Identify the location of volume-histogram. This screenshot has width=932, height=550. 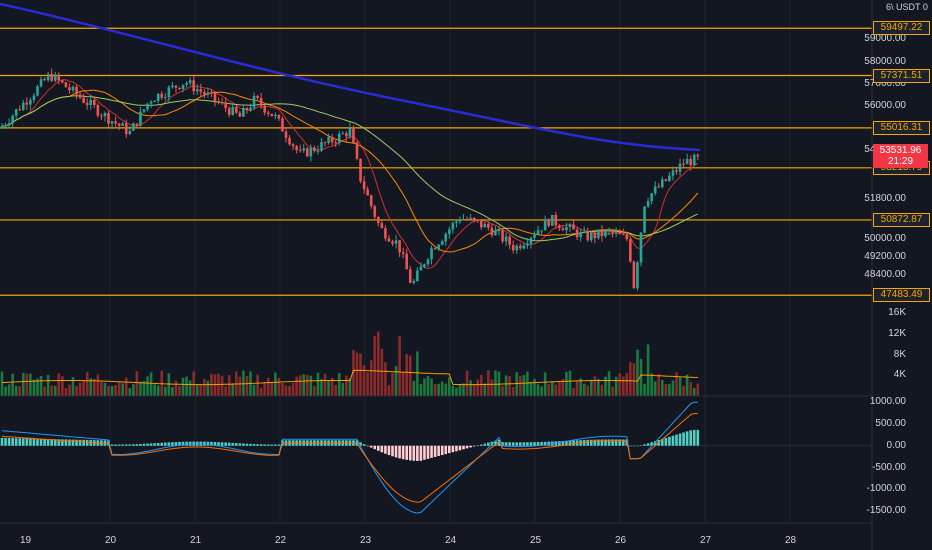
(350, 363).